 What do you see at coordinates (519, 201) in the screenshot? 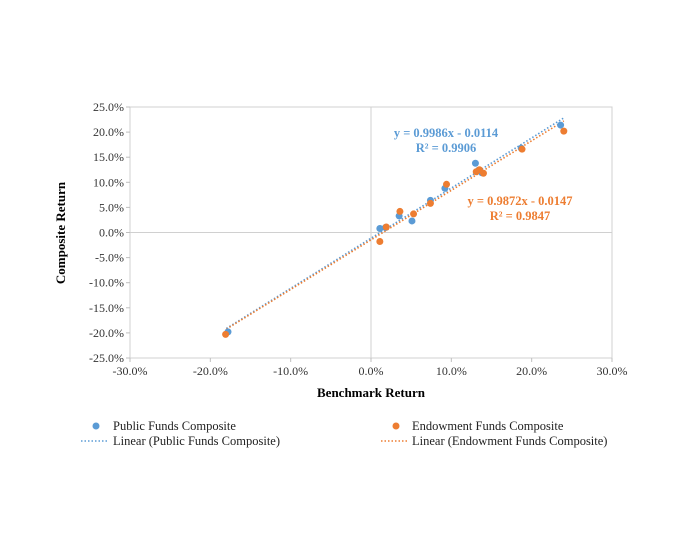
I see `endowment-trendline-equation: y = 0.9872x - 0.0147` at bounding box center [519, 201].